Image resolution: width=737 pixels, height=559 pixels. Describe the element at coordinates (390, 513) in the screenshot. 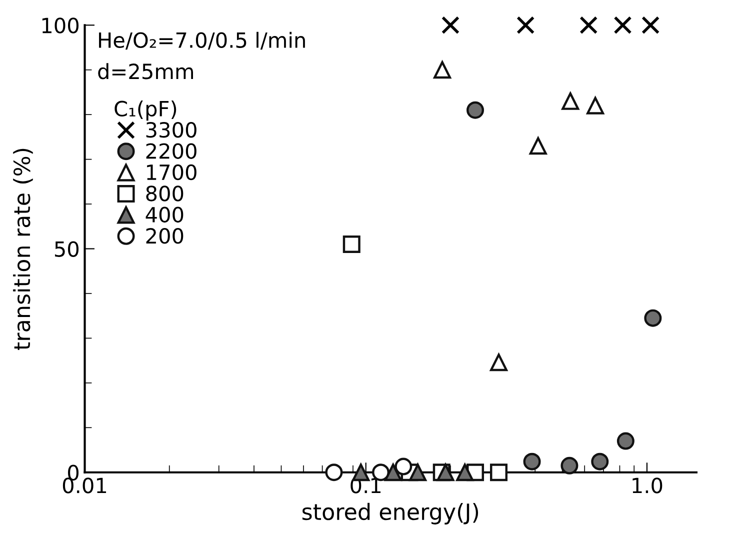

I see `x-axis-title: stored energy(J)` at that location.